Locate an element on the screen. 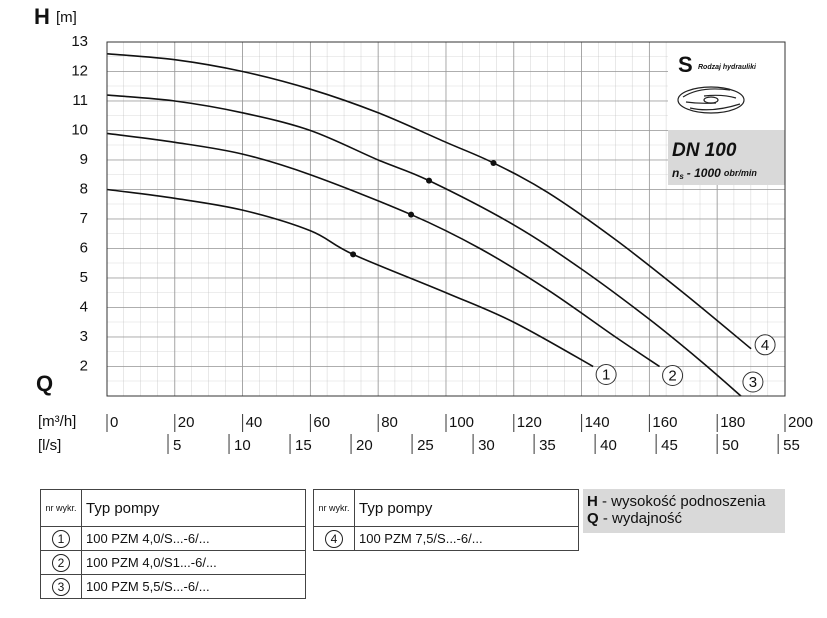 Image resolution: width=827 pixels, height=618 pixels. x-tick-label: 160 is located at coordinates (664, 422).